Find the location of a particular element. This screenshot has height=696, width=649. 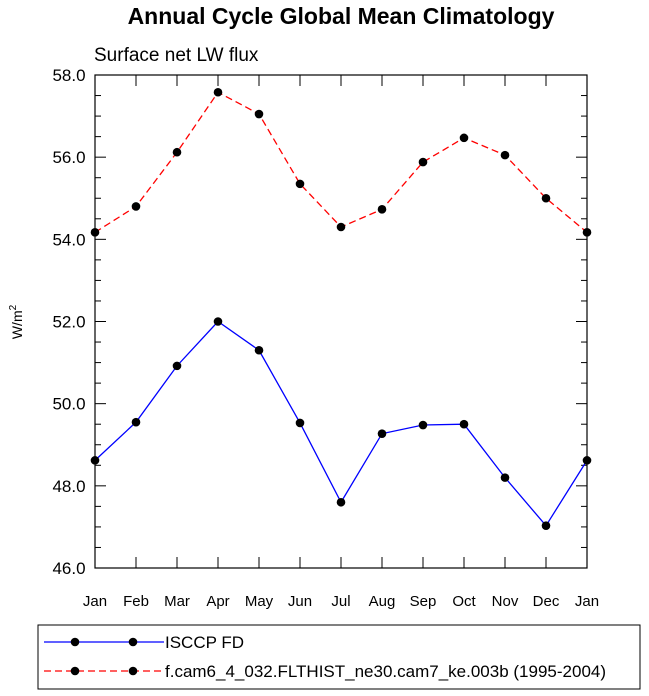

x-tick-label: Feb is located at coordinates (136, 601).